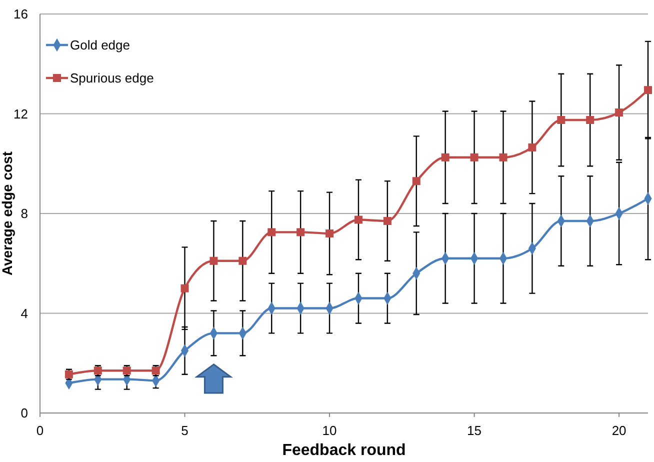  What do you see at coordinates (24, 413) in the screenshot?
I see `y-tick-label: 0` at bounding box center [24, 413].